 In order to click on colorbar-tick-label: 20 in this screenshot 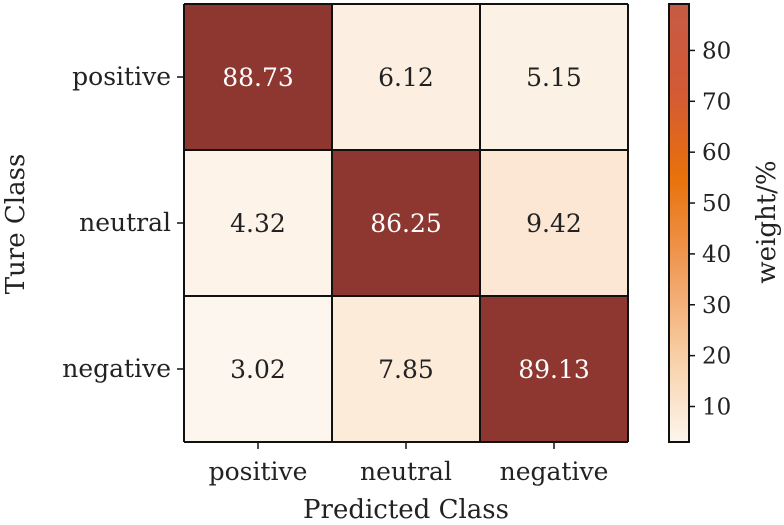, I will do `click(716, 357)`.